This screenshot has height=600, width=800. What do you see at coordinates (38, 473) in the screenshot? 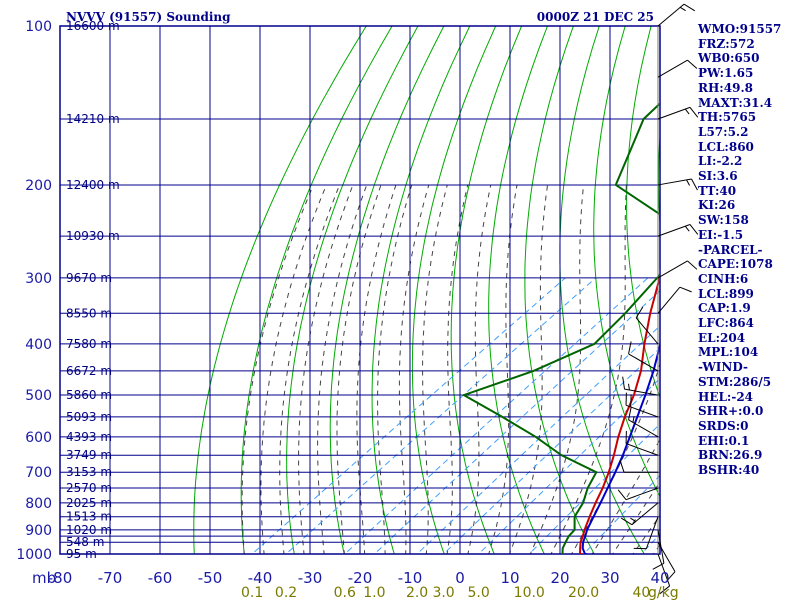
I see `pressure-tick-label: 700` at bounding box center [38, 473].